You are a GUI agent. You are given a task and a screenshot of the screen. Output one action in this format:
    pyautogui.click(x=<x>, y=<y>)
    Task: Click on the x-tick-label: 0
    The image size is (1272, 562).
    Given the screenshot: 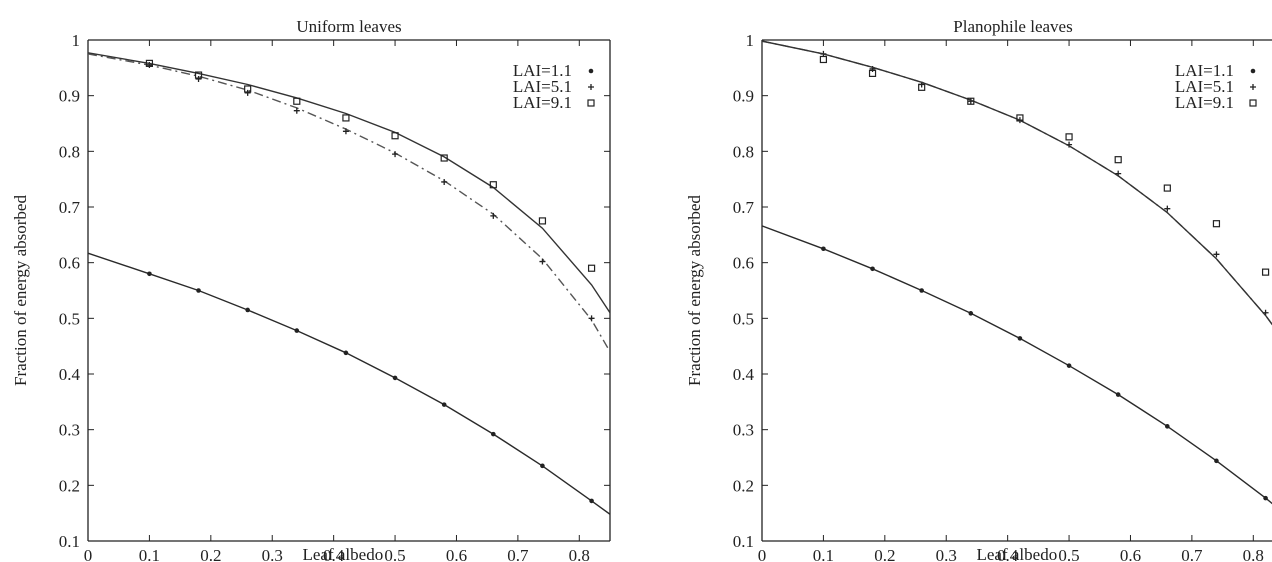 What is the action you would take?
    pyautogui.click(x=88, y=554)
    